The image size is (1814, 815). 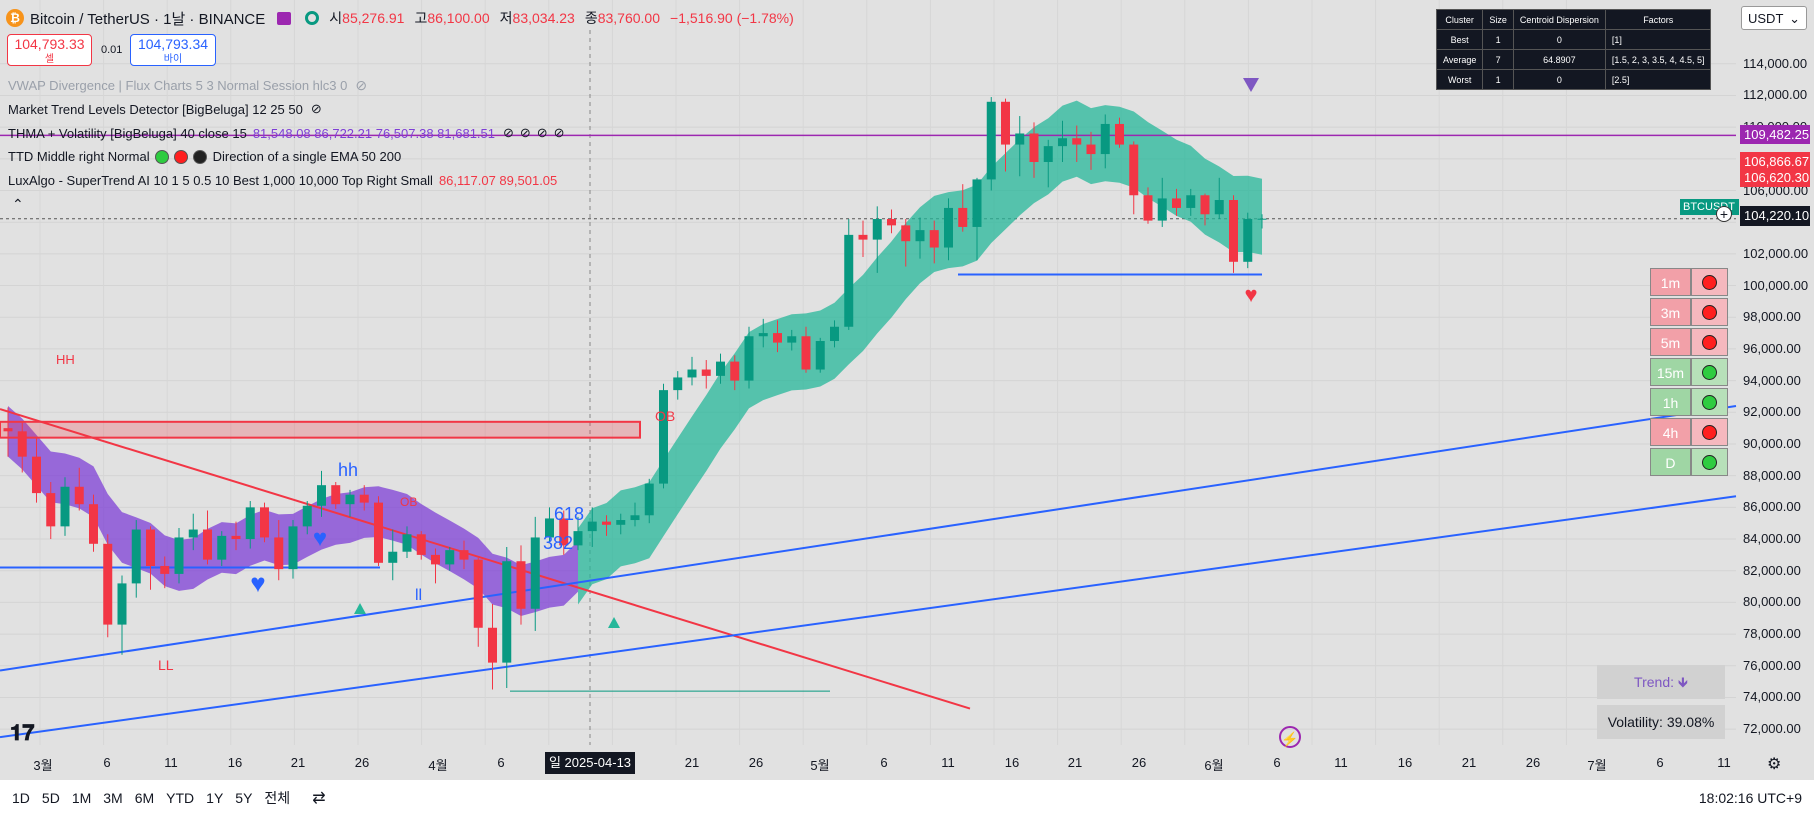 What do you see at coordinates (180, 797) in the screenshot?
I see `range-ytd: YTD` at bounding box center [180, 797].